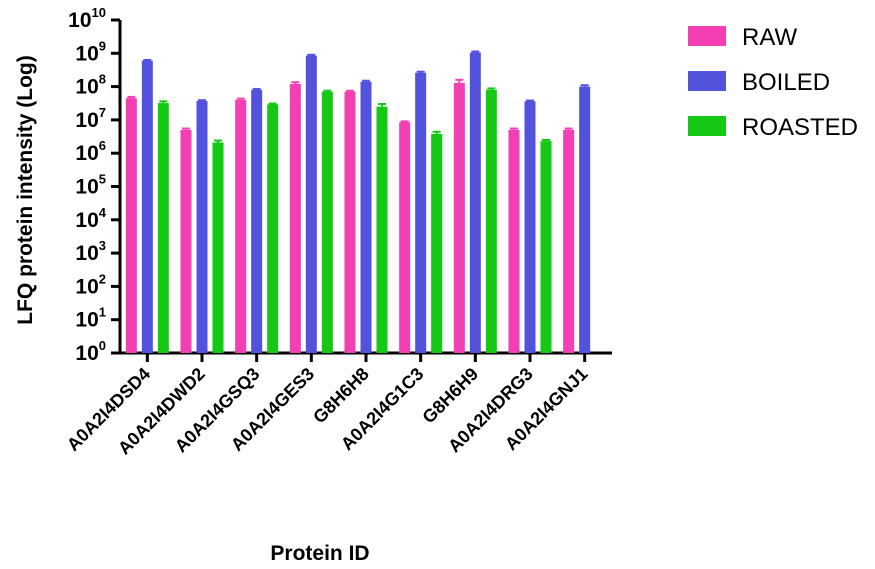  Describe the element at coordinates (90, 185) in the screenshot. I see `y-tick-label: 10⁵` at that location.